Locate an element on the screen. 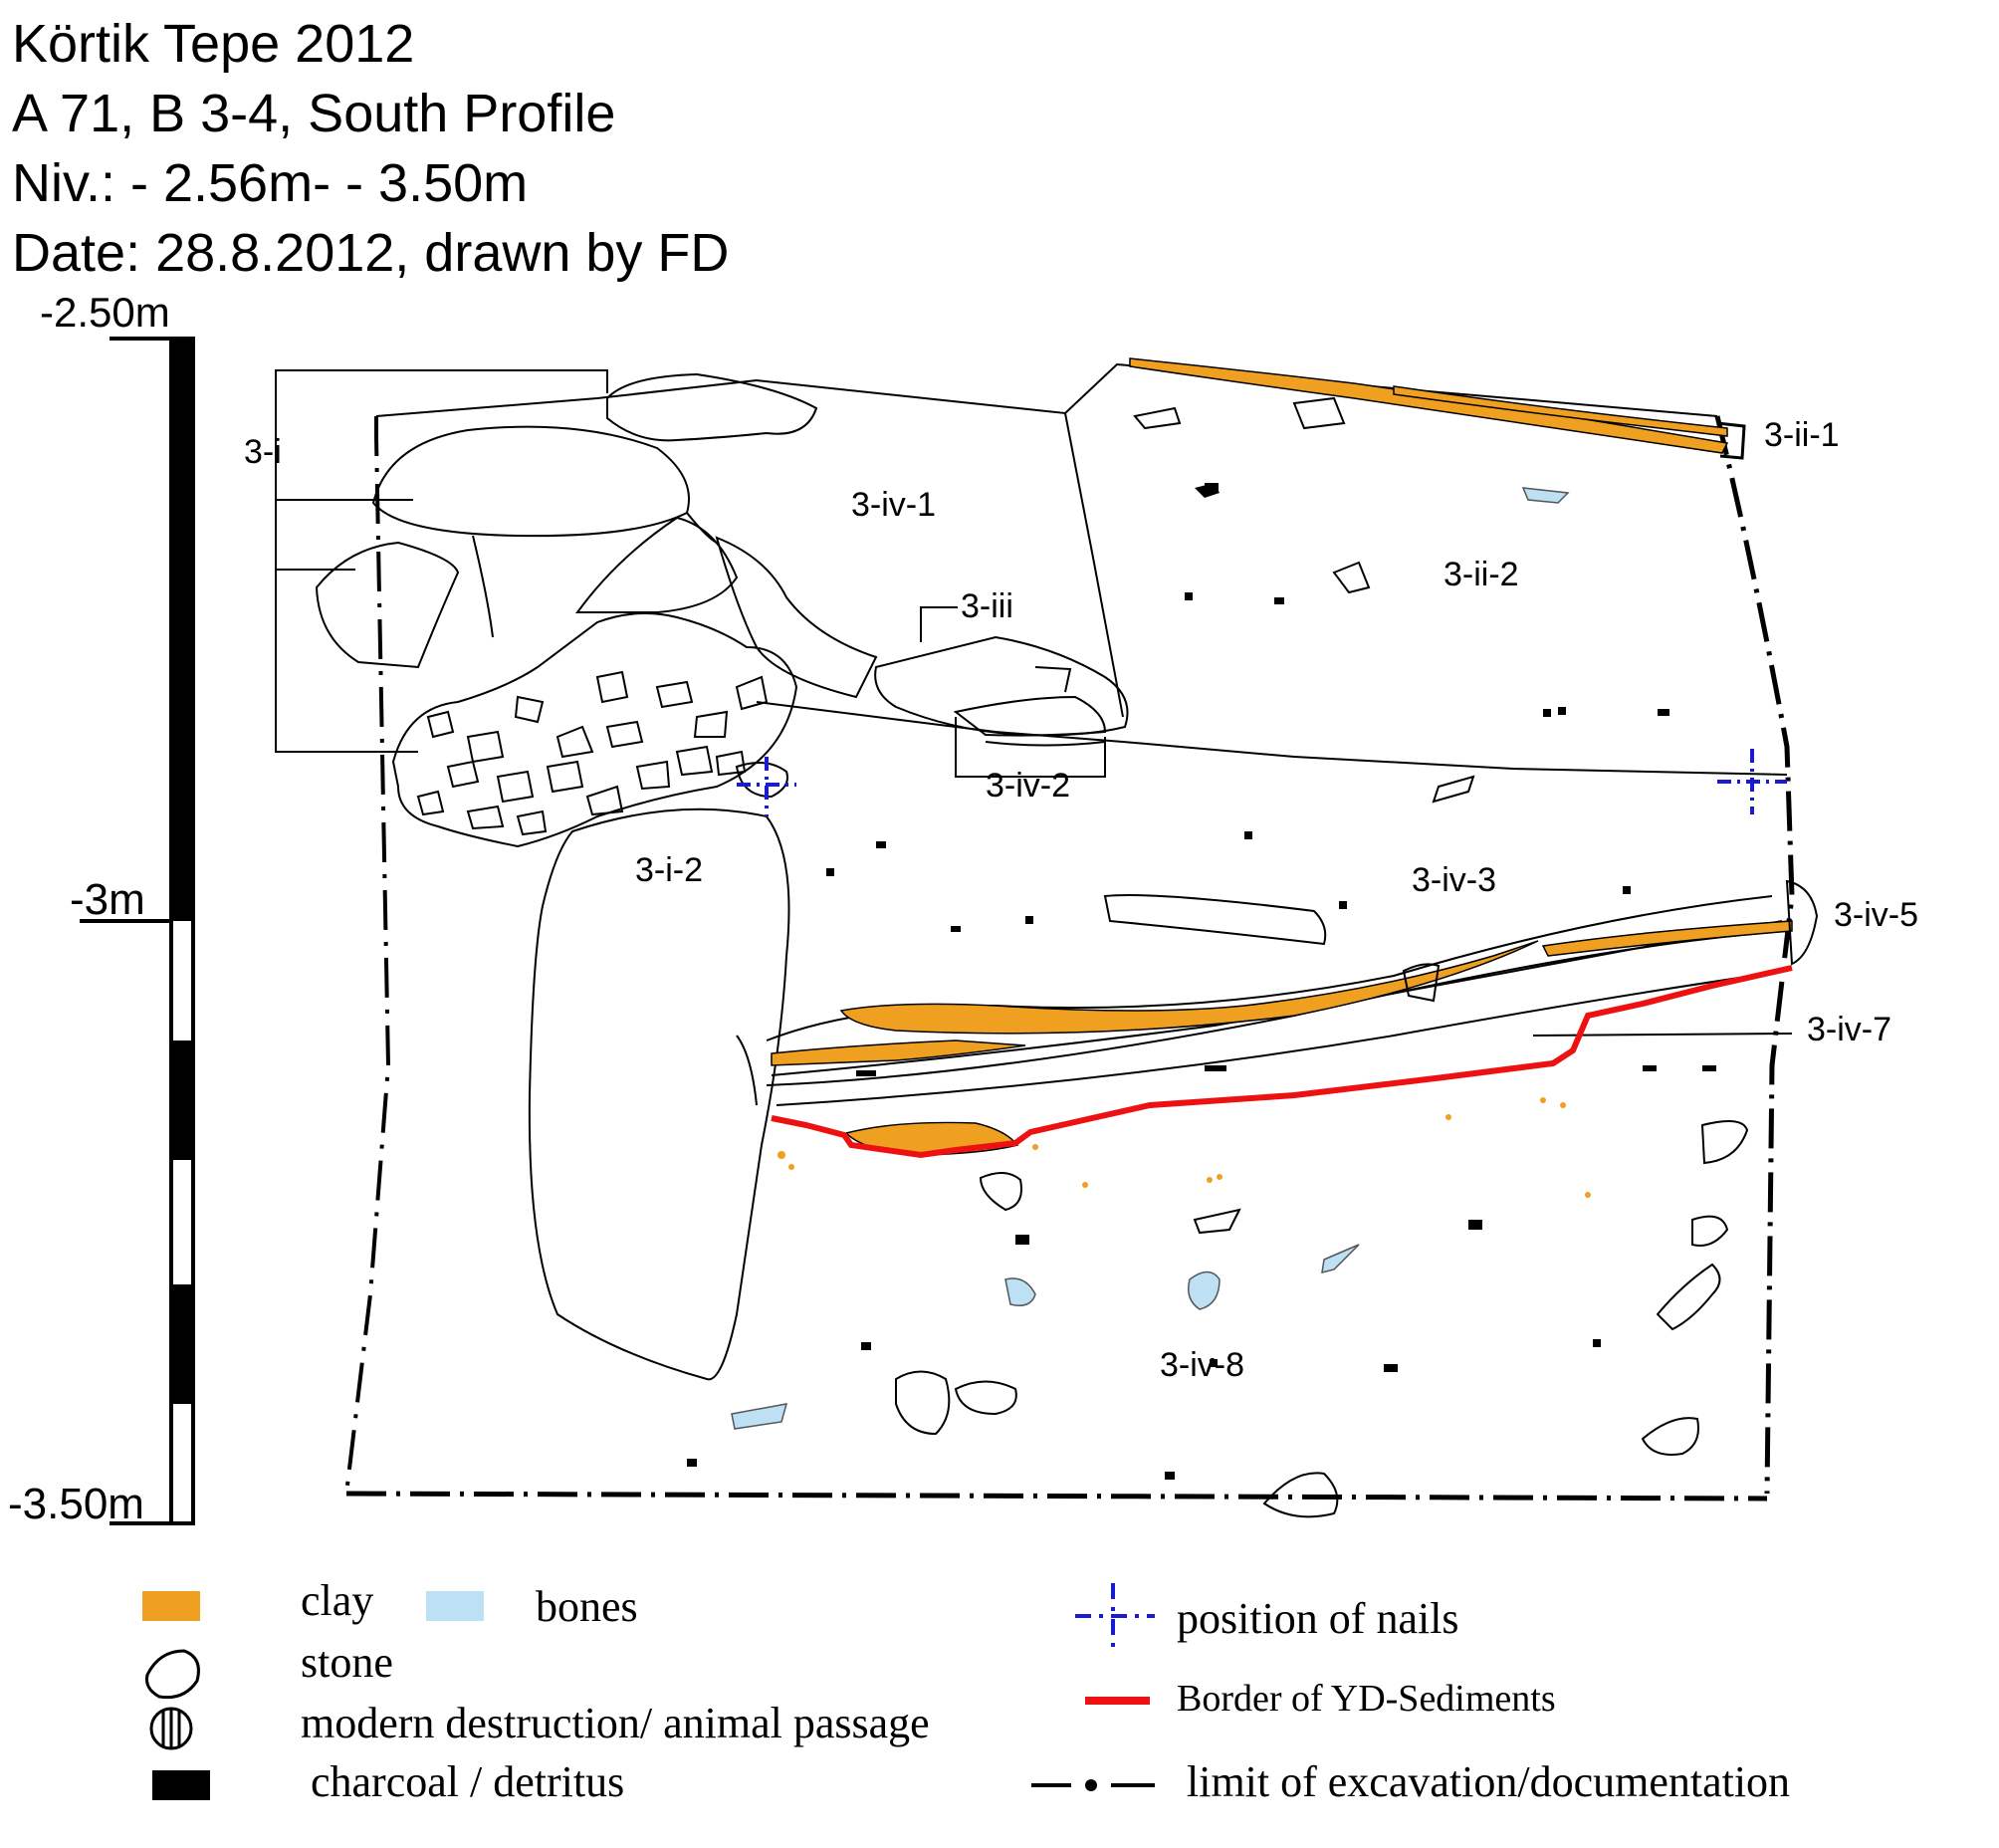 Image resolution: width=1999 pixels, height=1848 pixels. legend-clay-label: clay is located at coordinates (337, 1600).